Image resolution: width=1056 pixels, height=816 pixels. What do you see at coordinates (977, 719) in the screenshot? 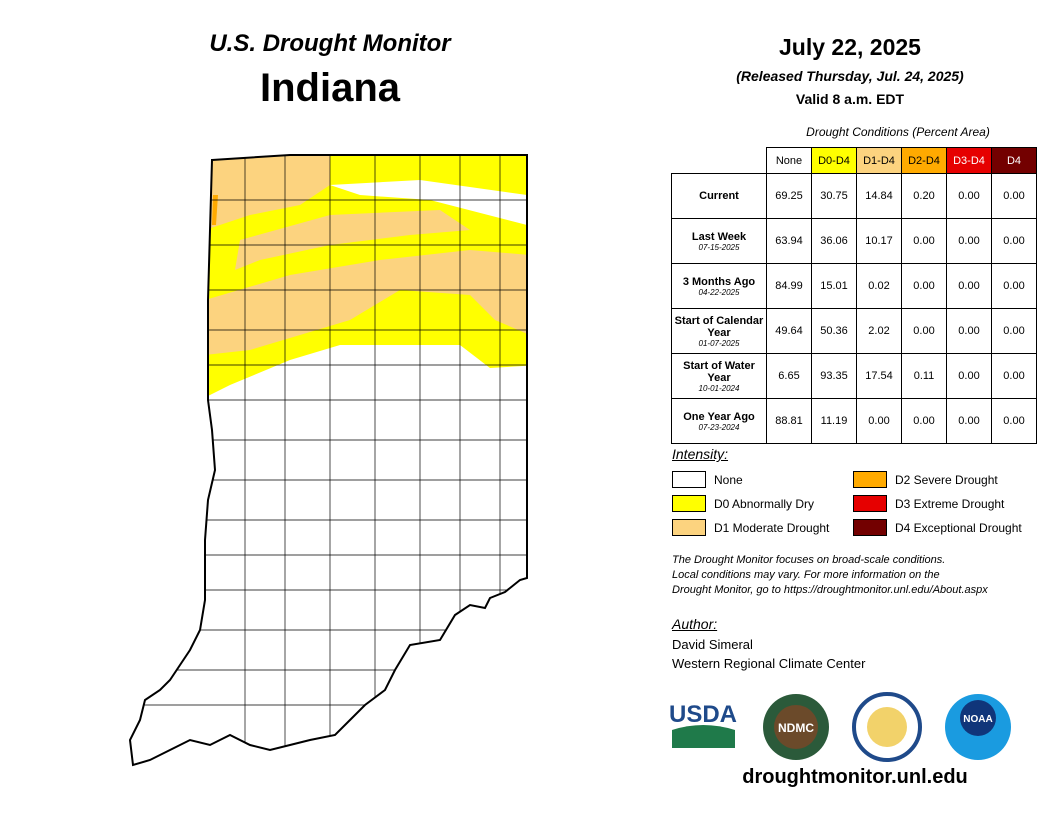
I see `noaa-logo: NOAA` at bounding box center [977, 719].